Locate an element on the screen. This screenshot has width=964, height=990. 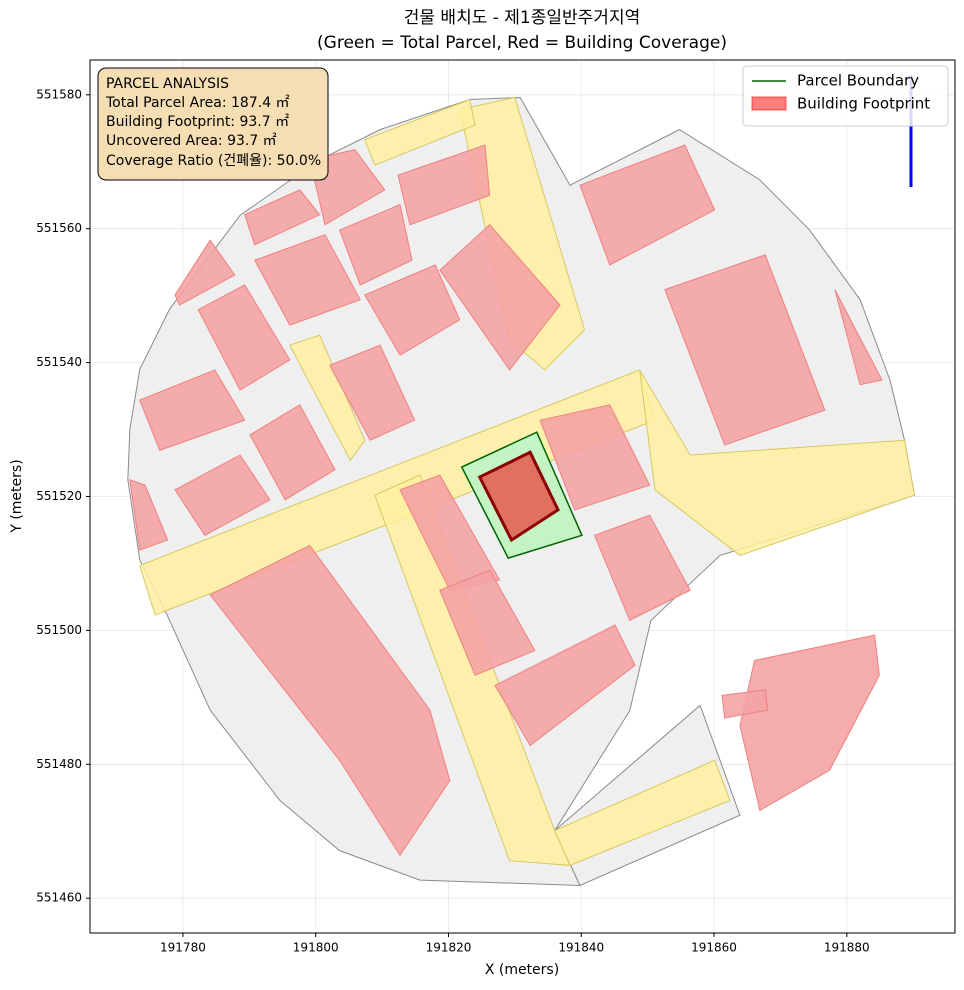
x-tick-label: 191860 is located at coordinates (714, 948).